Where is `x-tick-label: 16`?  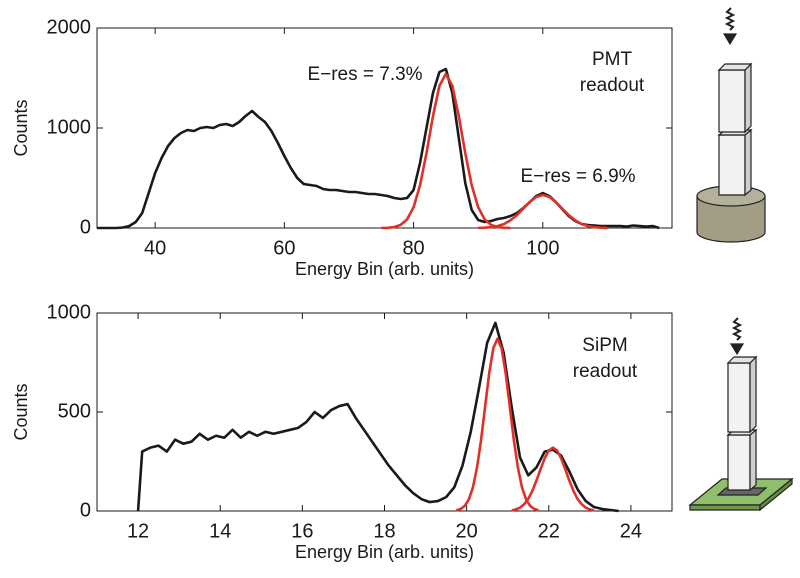
x-tick-label: 16 is located at coordinates (302, 531).